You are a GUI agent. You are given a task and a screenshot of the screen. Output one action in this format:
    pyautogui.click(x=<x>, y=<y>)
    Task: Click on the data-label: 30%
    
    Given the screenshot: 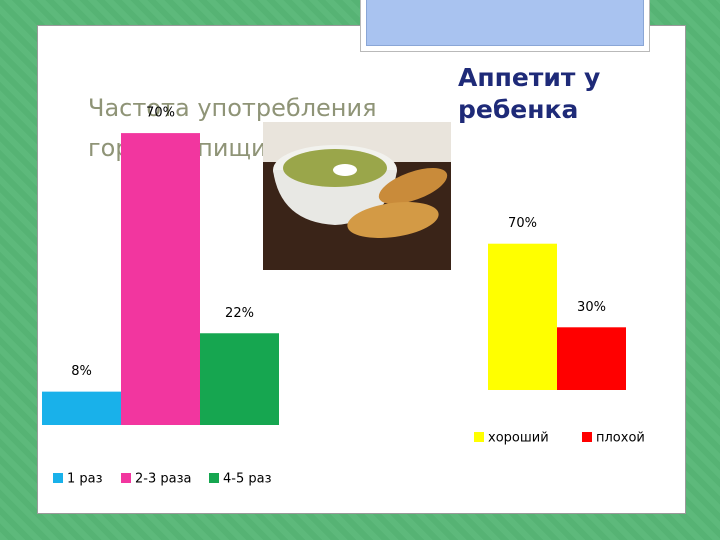 What is the action you would take?
    pyautogui.click(x=591, y=307)
    